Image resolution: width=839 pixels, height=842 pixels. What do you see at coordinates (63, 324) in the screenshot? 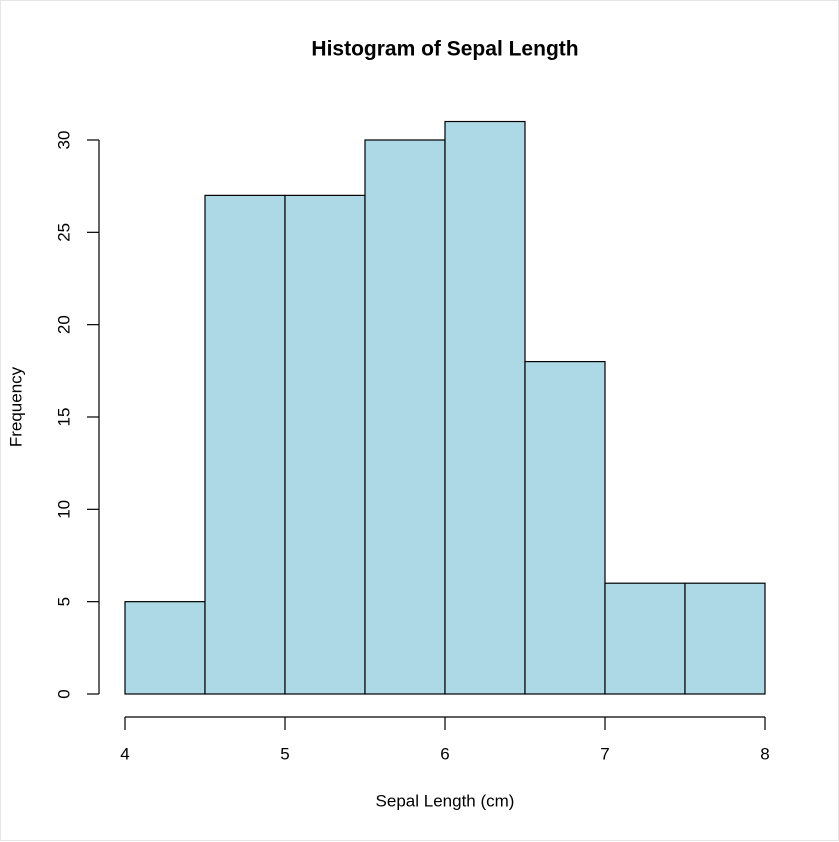
I see `y-tick-label: 20` at bounding box center [63, 324].